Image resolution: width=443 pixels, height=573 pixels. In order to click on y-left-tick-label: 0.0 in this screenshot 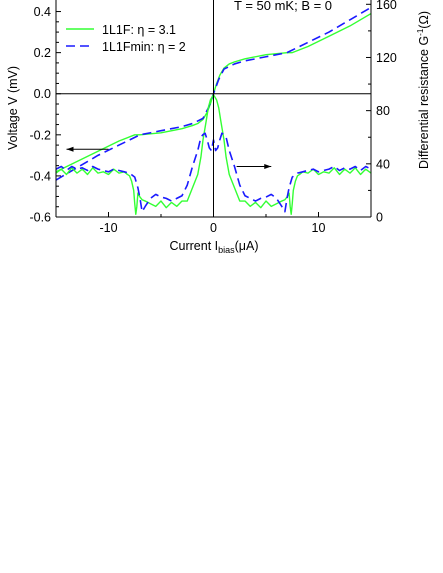, I will do `click(42, 94)`.